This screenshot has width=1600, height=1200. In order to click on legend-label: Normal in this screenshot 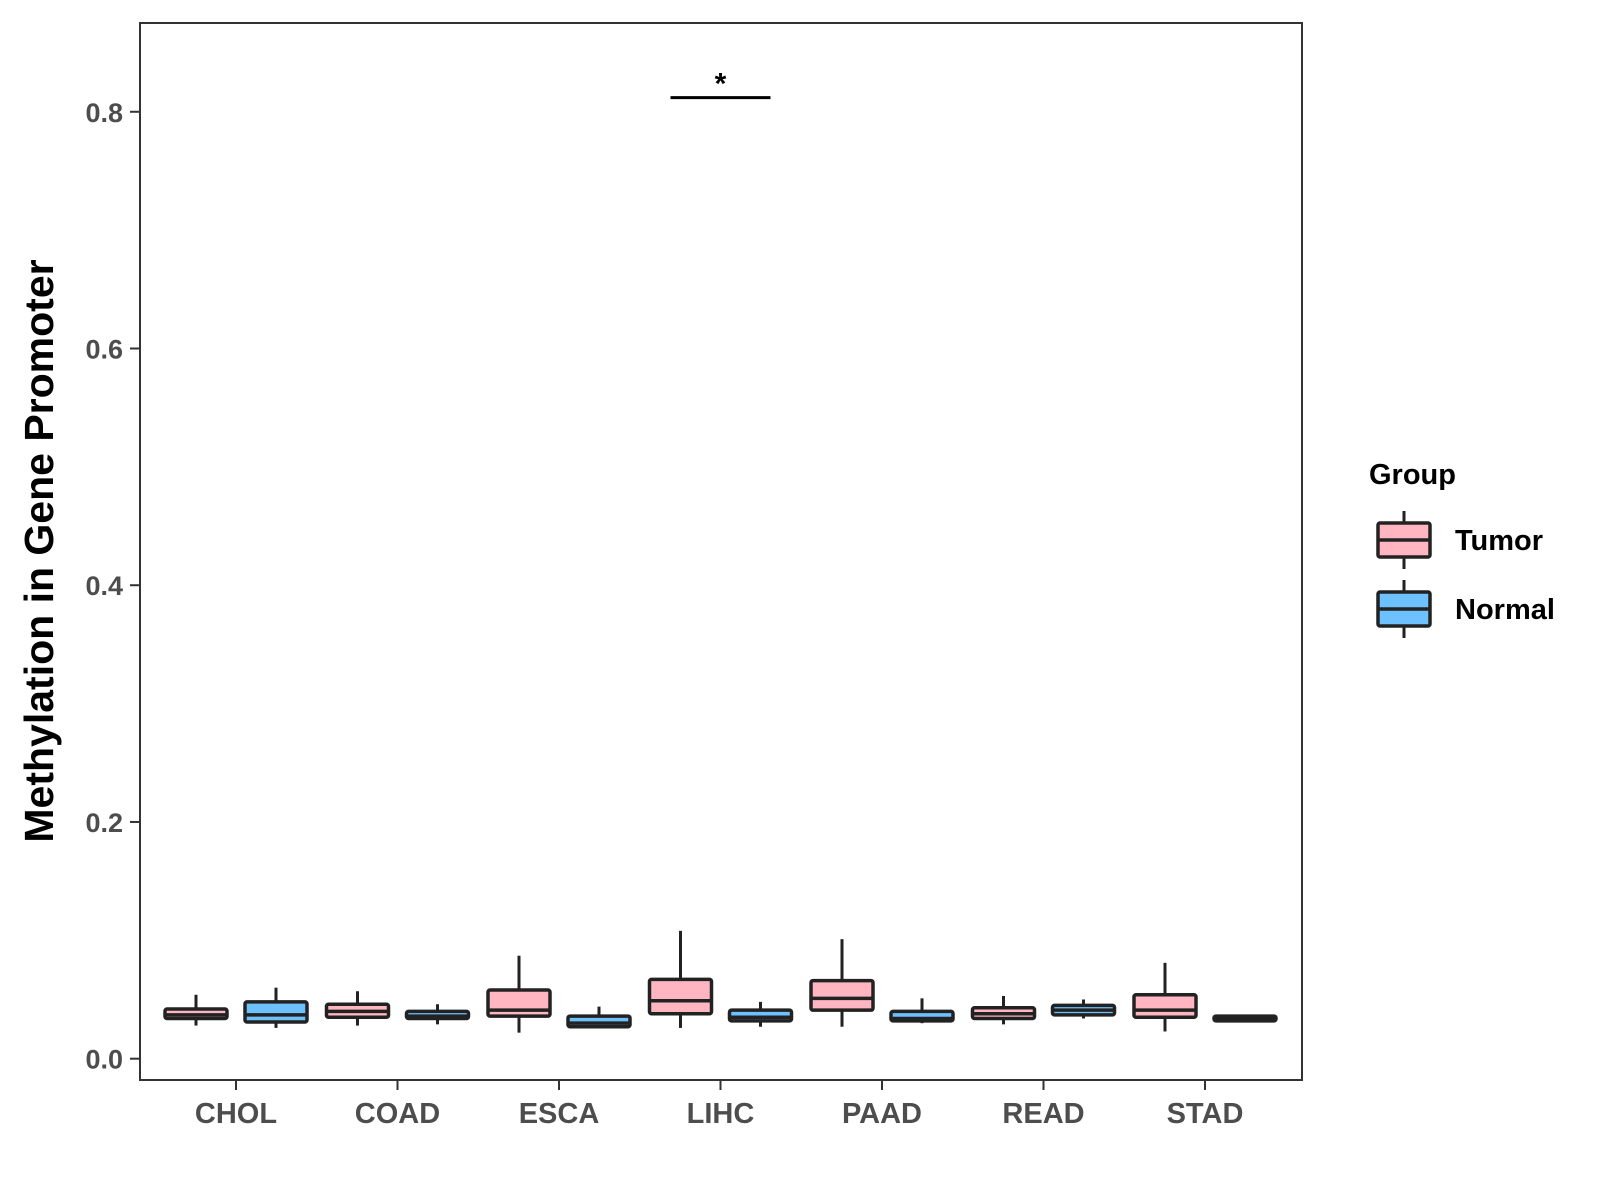, I will do `click(1505, 610)`.